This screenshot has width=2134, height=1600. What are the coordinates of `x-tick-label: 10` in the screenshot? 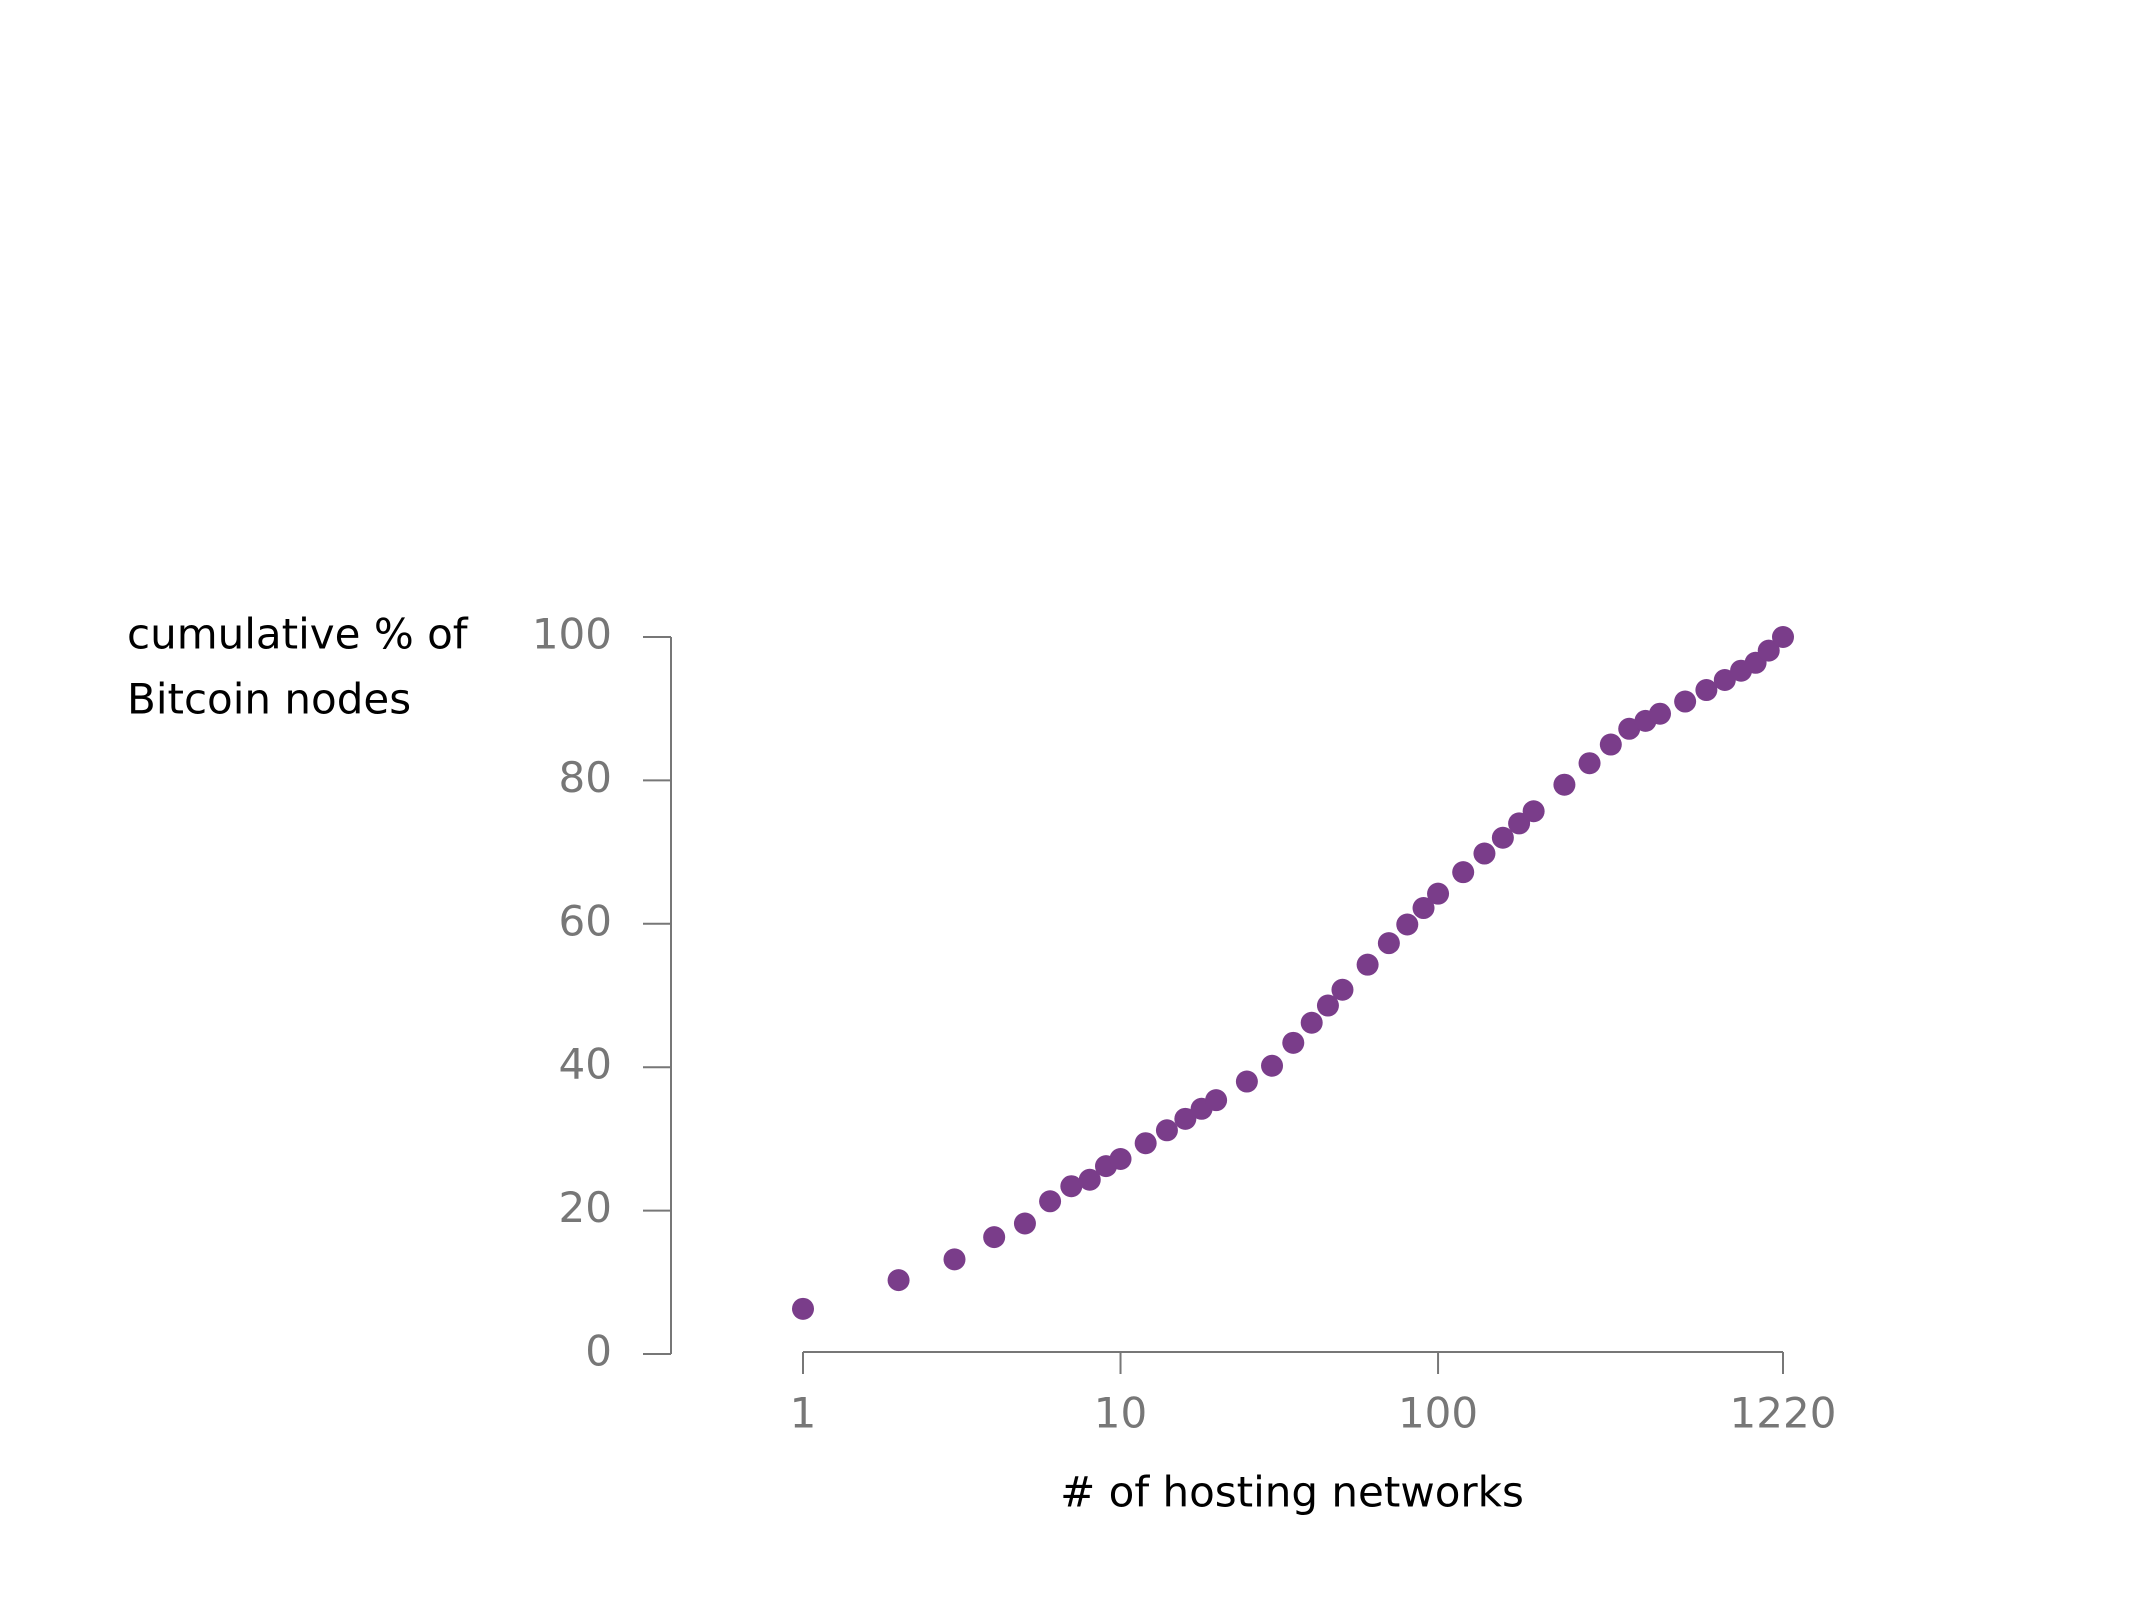 It's located at (1120, 1413).